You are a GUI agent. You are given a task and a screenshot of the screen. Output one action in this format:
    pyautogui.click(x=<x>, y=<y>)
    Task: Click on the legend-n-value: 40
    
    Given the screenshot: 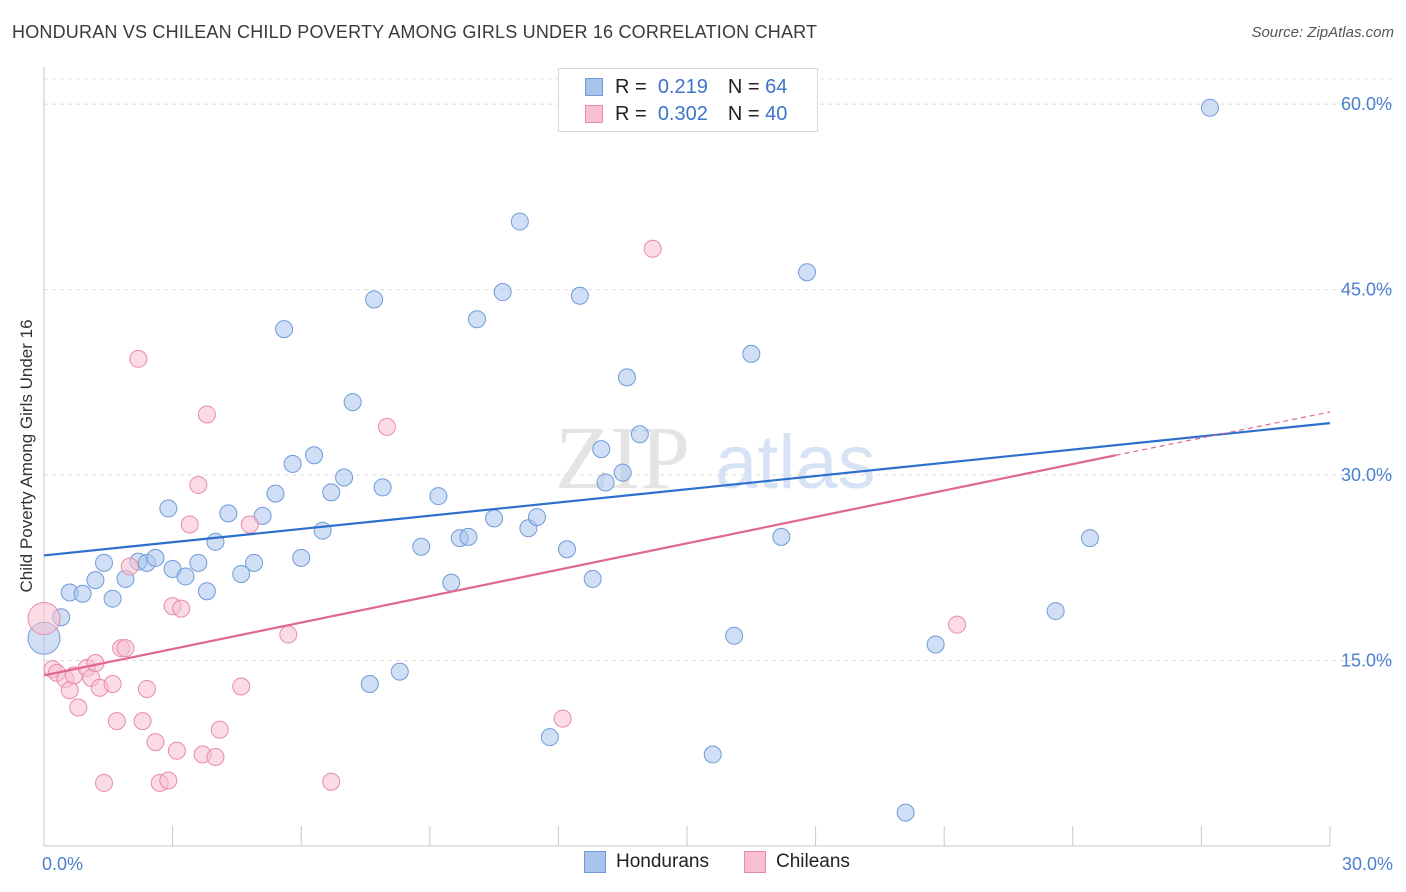 What is the action you would take?
    pyautogui.click(x=776, y=113)
    